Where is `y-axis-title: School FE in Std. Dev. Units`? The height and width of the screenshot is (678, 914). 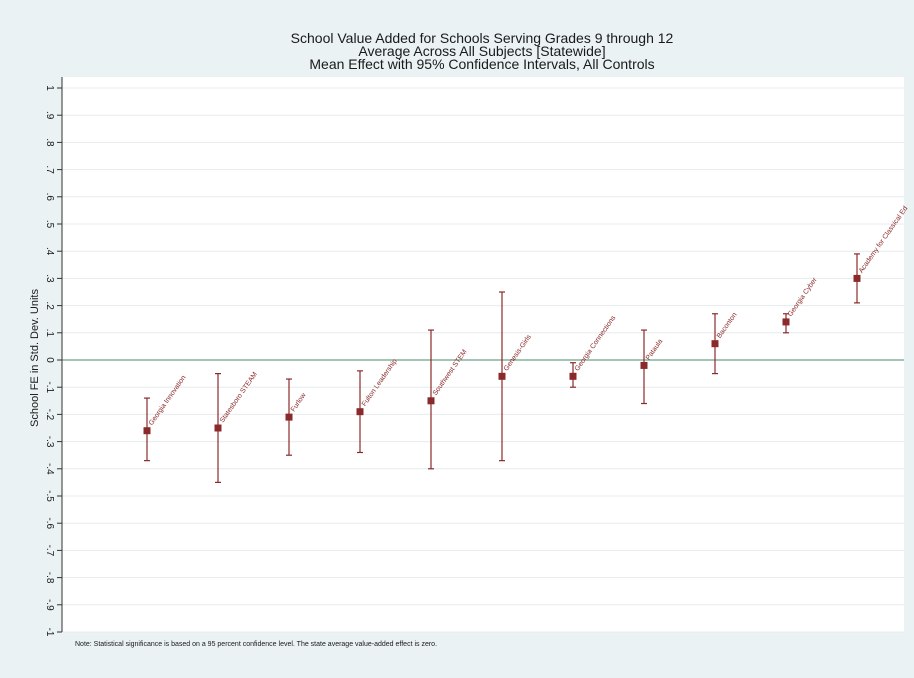
y-axis-title: School FE in Std. Dev. Units is located at coordinates (35, 358).